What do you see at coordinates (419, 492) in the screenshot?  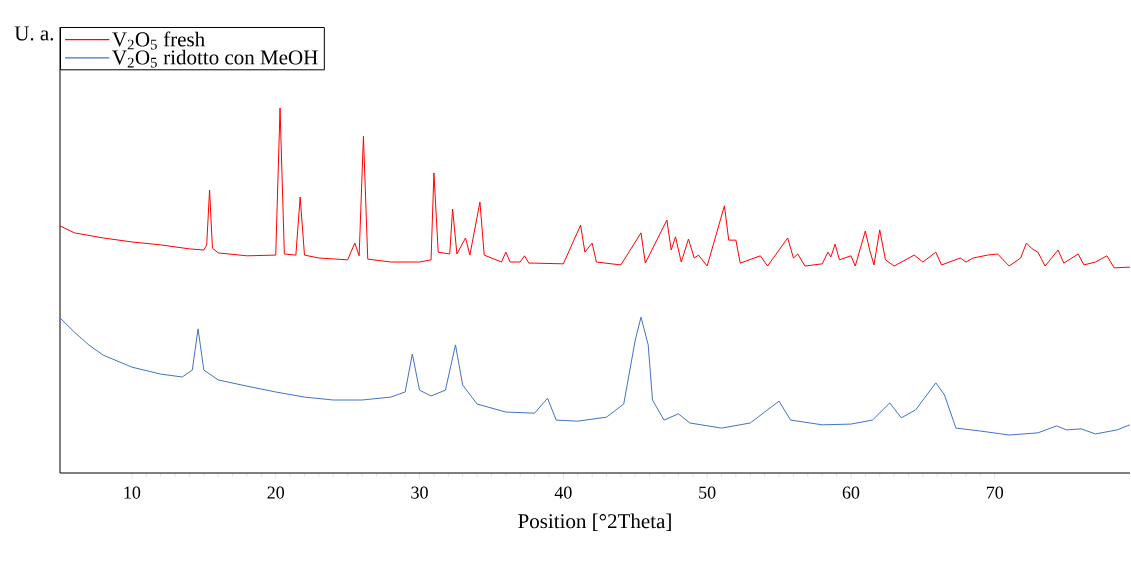 I see `x-tick-label: 30` at bounding box center [419, 492].